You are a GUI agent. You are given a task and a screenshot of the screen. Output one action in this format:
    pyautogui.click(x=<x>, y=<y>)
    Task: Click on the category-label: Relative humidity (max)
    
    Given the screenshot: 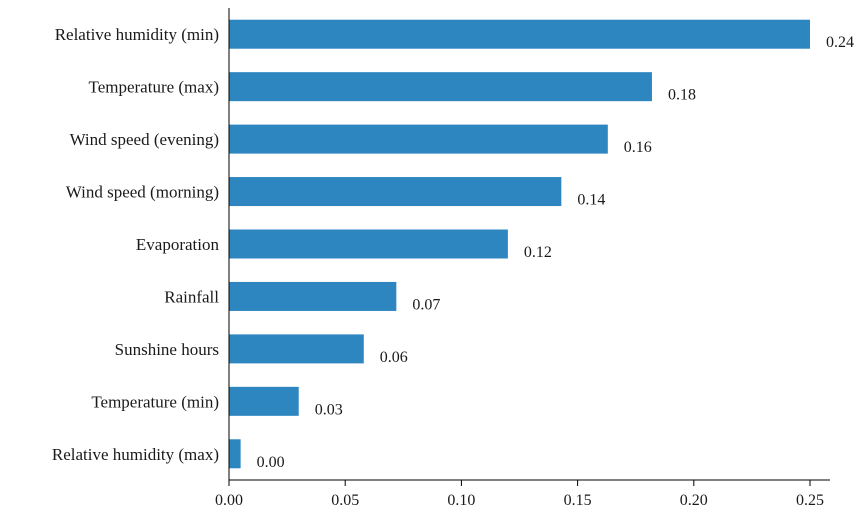 What is the action you would take?
    pyautogui.click(x=135, y=454)
    